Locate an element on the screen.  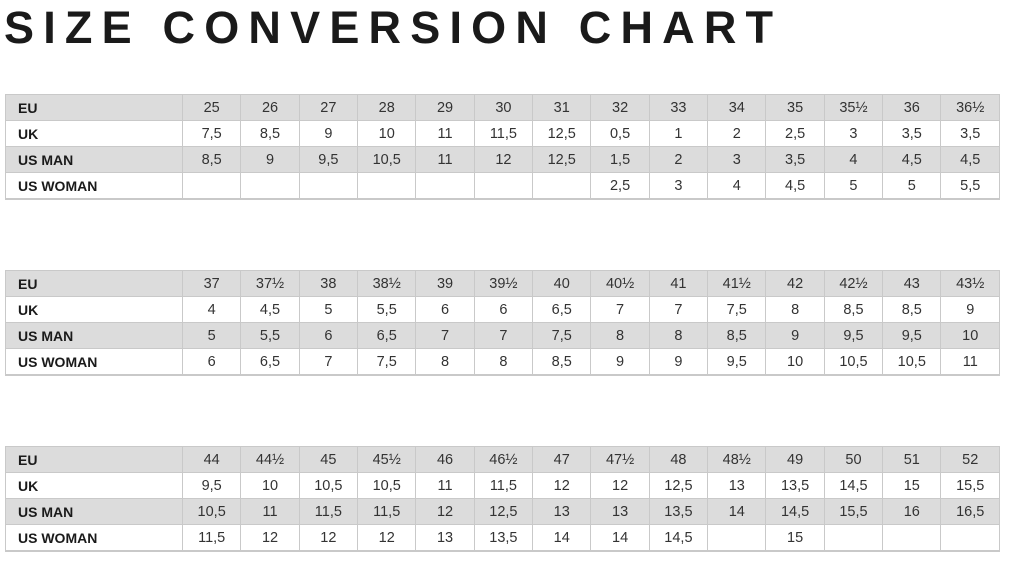
table-cell: 47 is located at coordinates (562, 459).